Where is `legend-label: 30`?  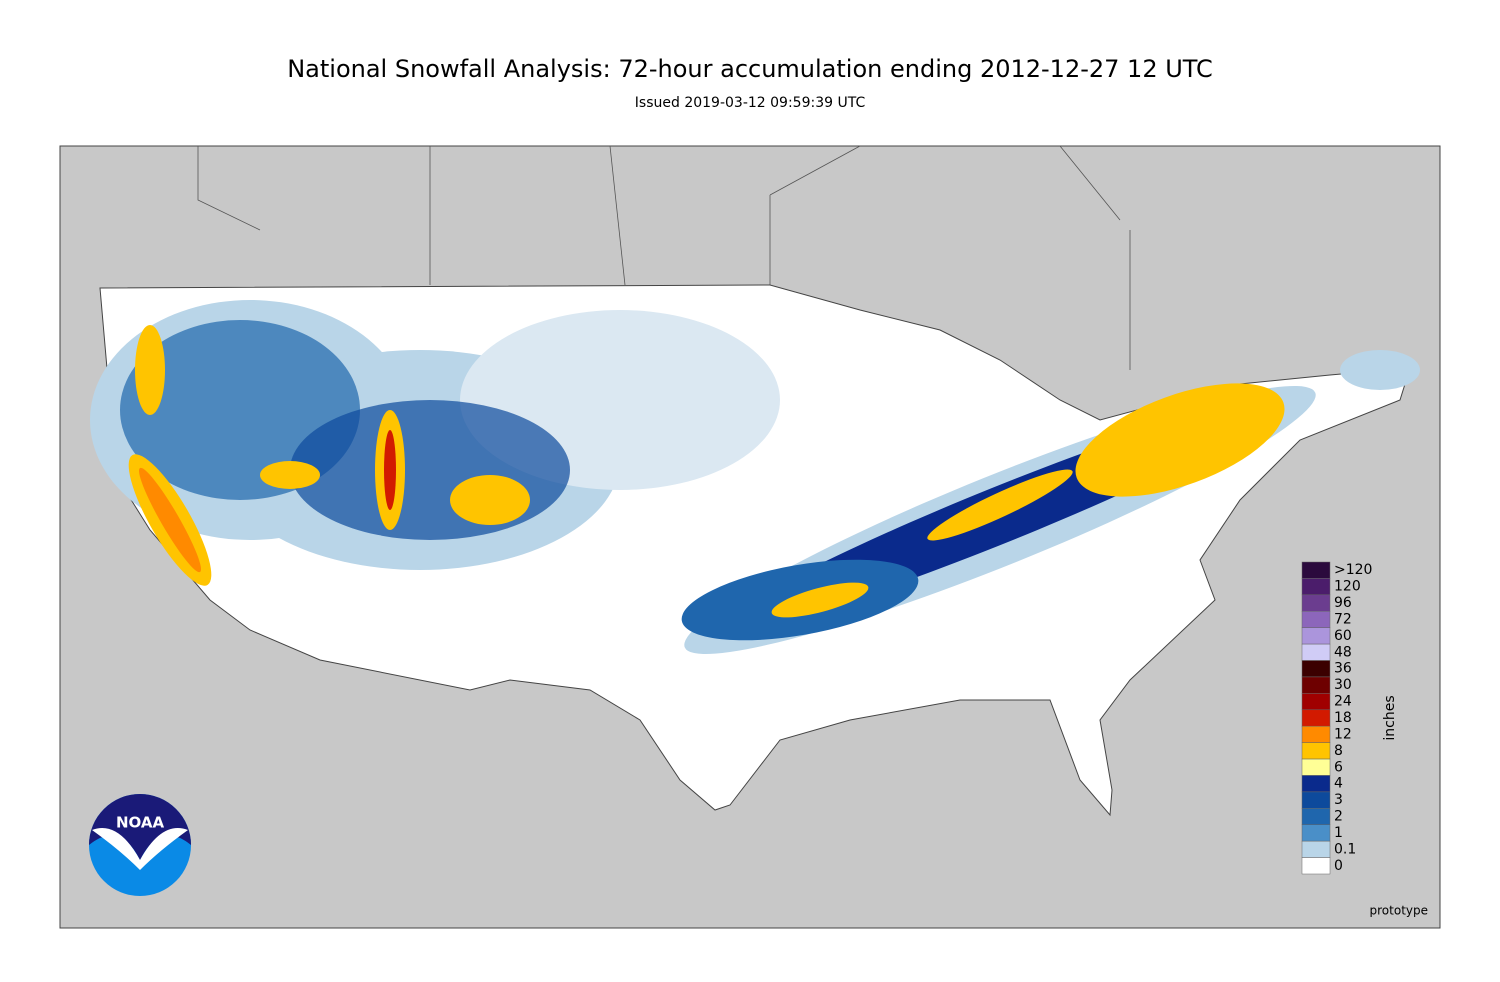
legend-label: 30 is located at coordinates (1343, 685).